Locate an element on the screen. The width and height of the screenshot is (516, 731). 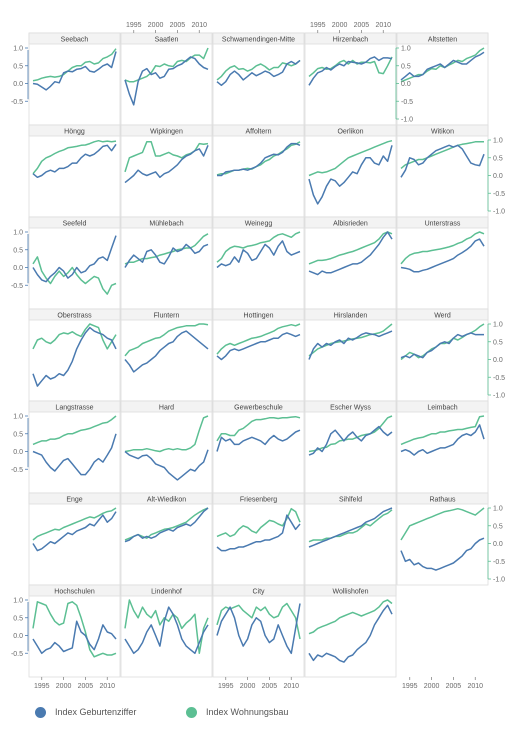
panel-sihlfeld: Sihlfeld is located at coordinates (350, 539).